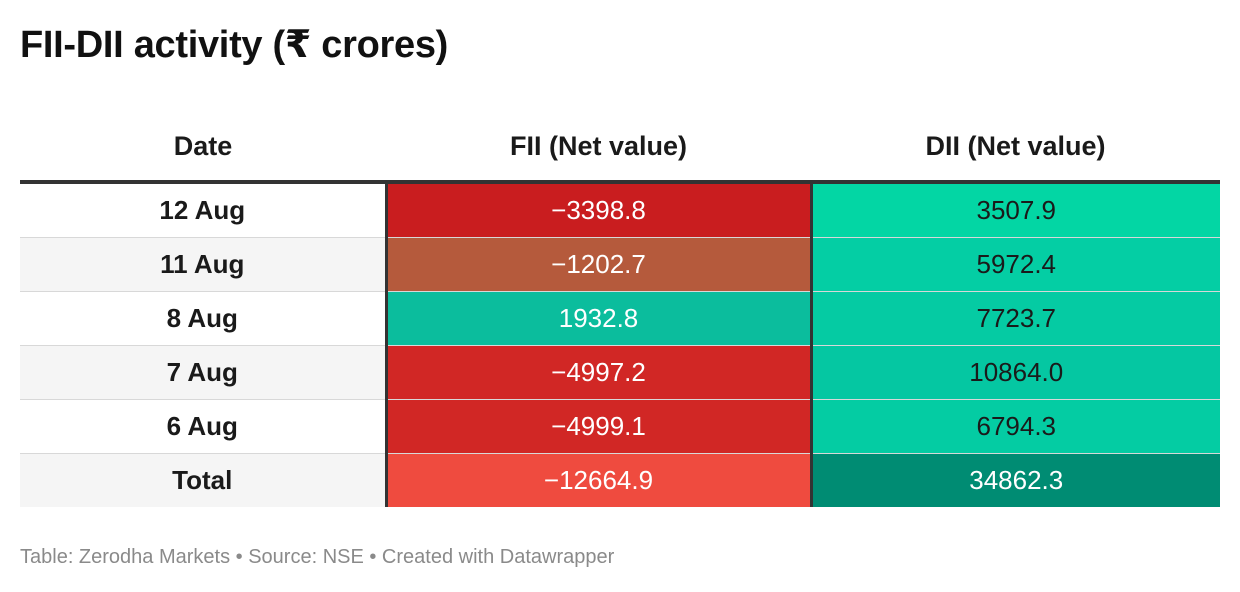  Describe the element at coordinates (599, 264) in the screenshot. I see `fii-value-cell: −1202.7` at that location.